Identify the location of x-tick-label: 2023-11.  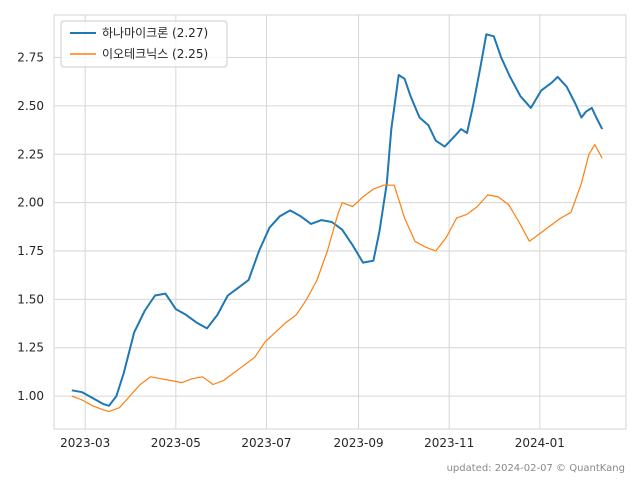
(449, 443).